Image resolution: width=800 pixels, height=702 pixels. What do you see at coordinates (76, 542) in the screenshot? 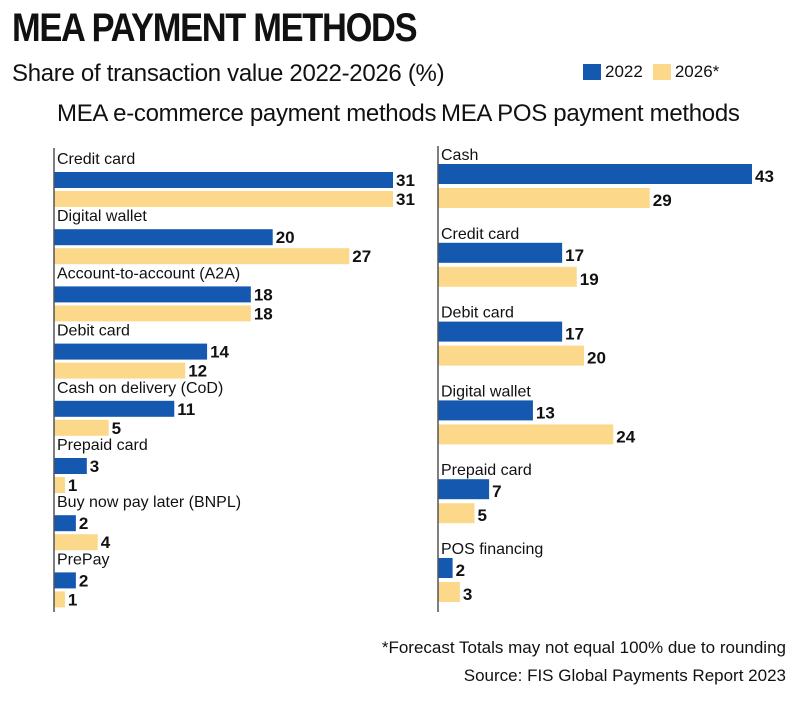
I see `ecom-bar-buy-now-pay-later-bnpl-2026` at bounding box center [76, 542].